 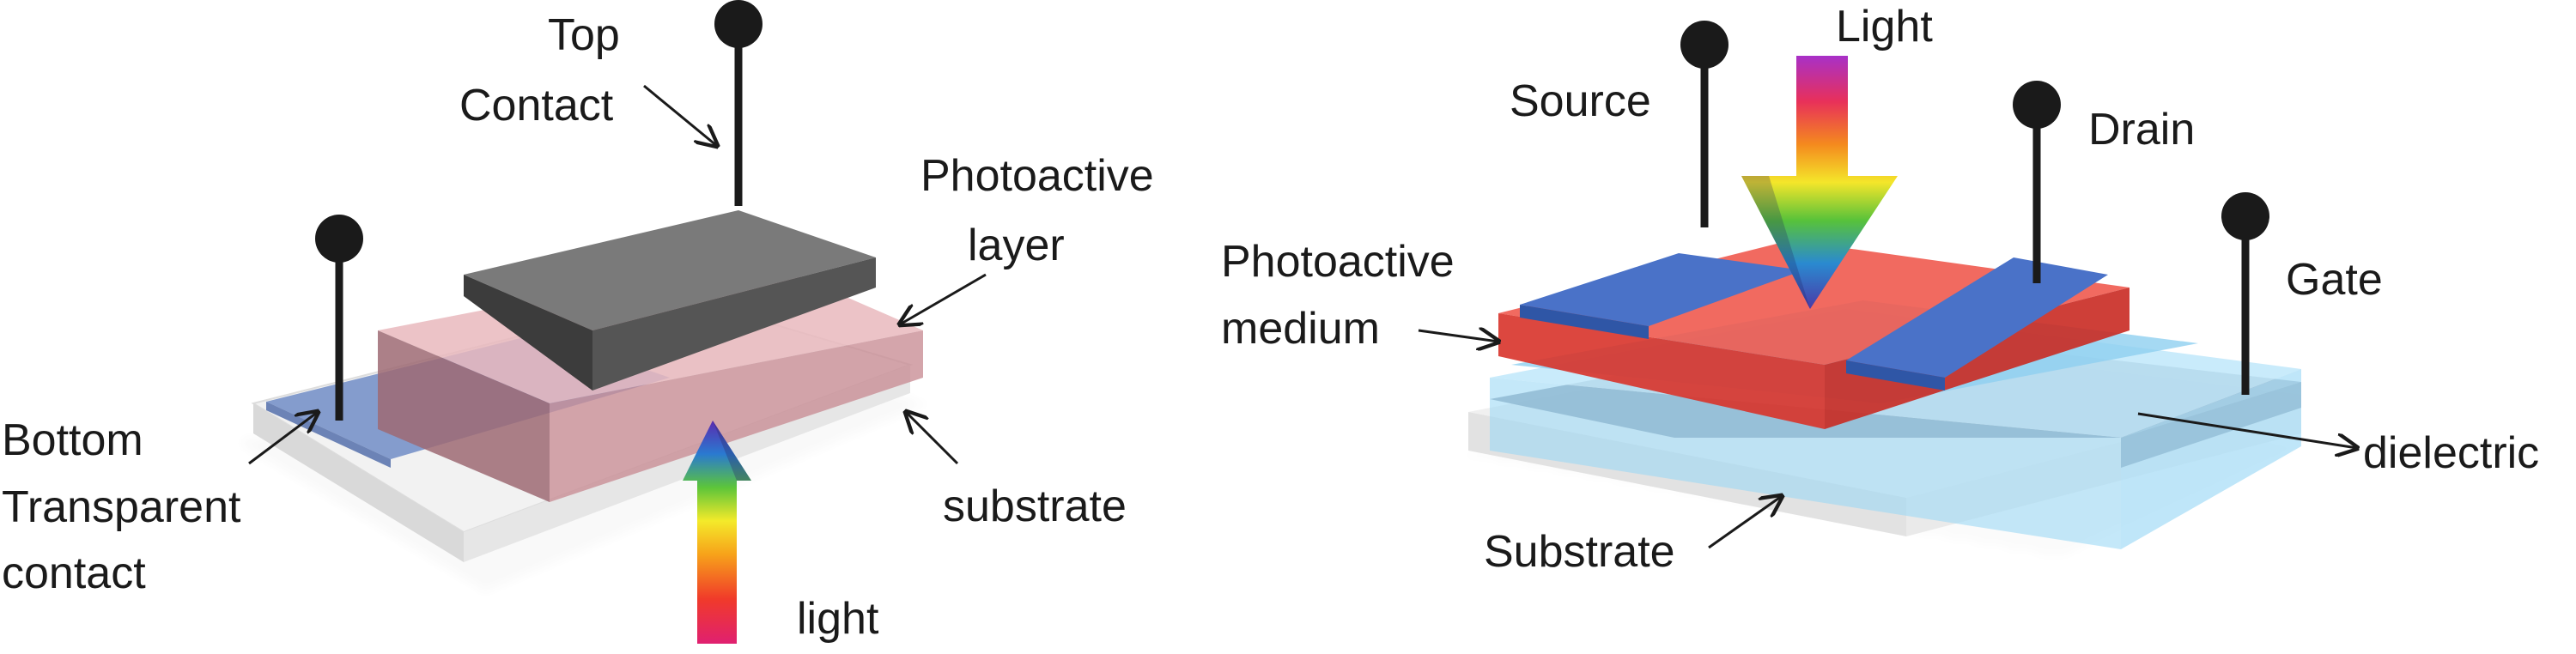 What do you see at coordinates (680, 115) in the screenshot?
I see `top-contact-pointer` at bounding box center [680, 115].